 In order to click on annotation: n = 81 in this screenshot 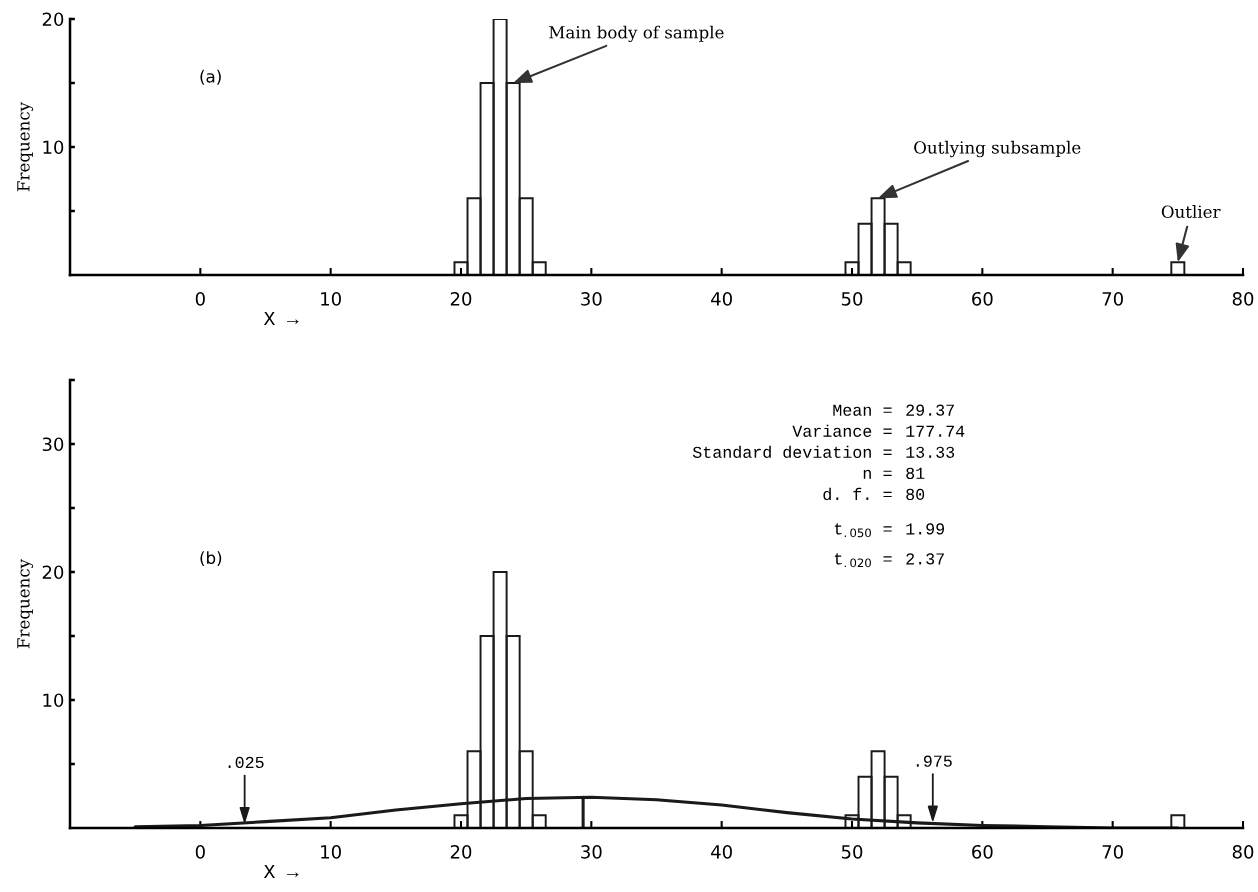, I will do `click(894, 473)`.